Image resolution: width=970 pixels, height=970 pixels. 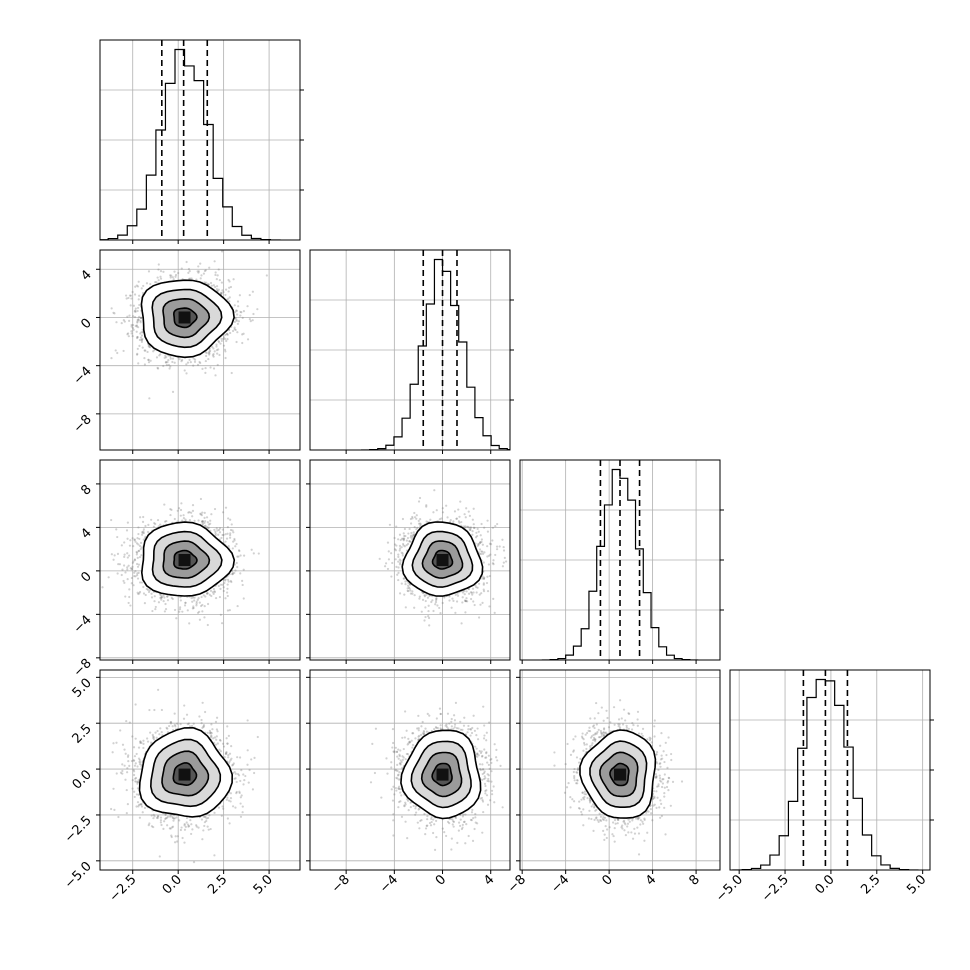 What do you see at coordinates (729, 888) in the screenshot?
I see `x-tick-label: −5.0` at bounding box center [729, 888].